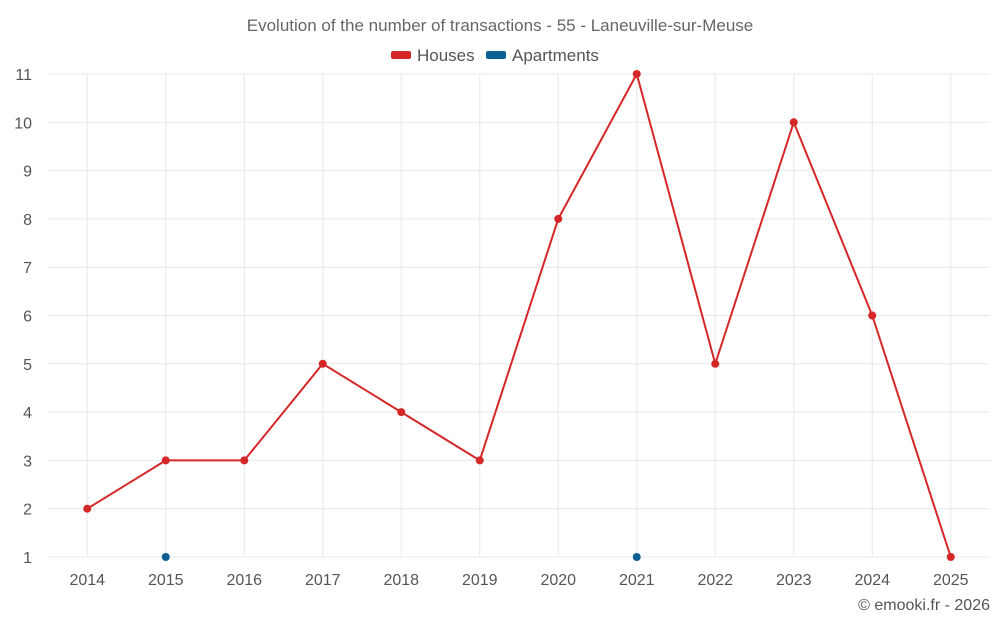 The width and height of the screenshot is (1000, 625). Describe the element at coordinates (794, 580) in the screenshot. I see `x-tick-label: 2023` at that location.